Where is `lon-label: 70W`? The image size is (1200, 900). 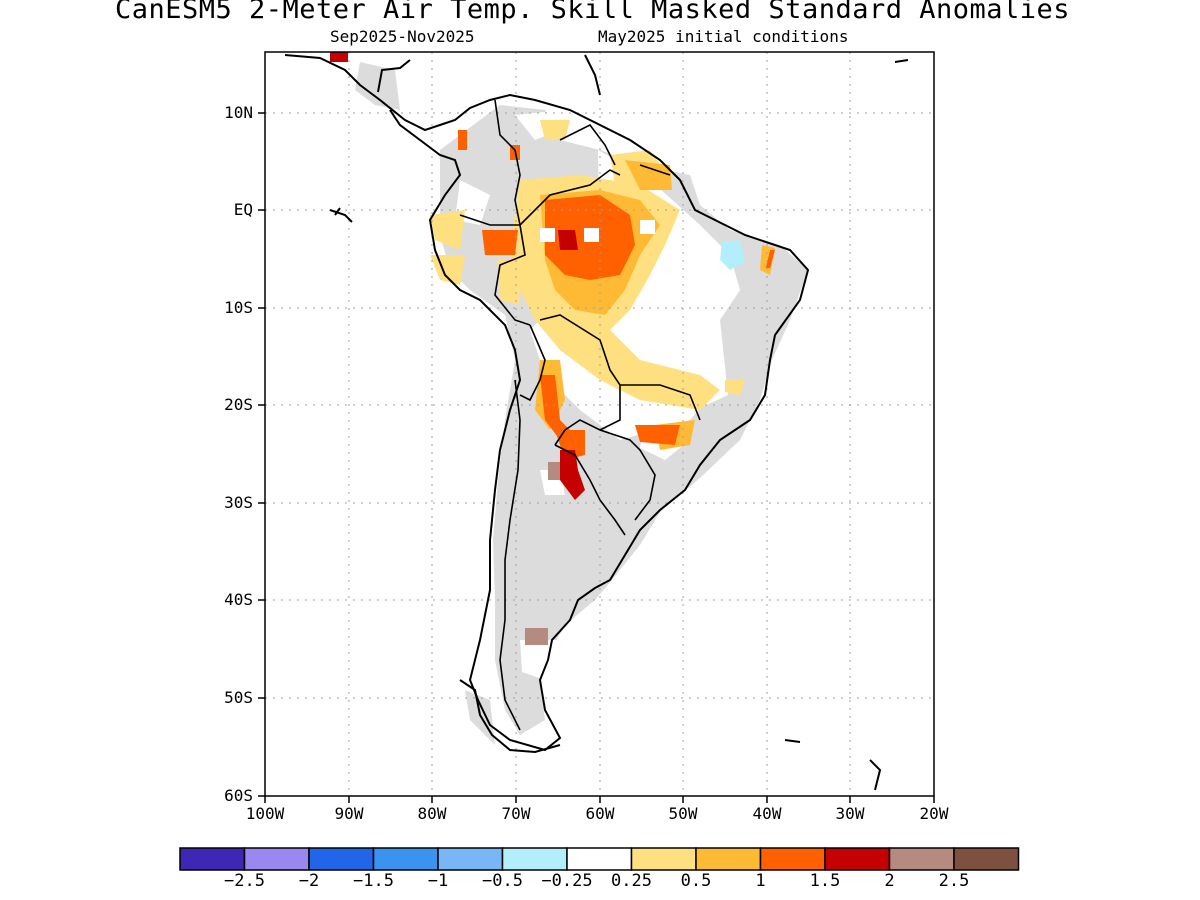 lon-label: 70W is located at coordinates (516, 813).